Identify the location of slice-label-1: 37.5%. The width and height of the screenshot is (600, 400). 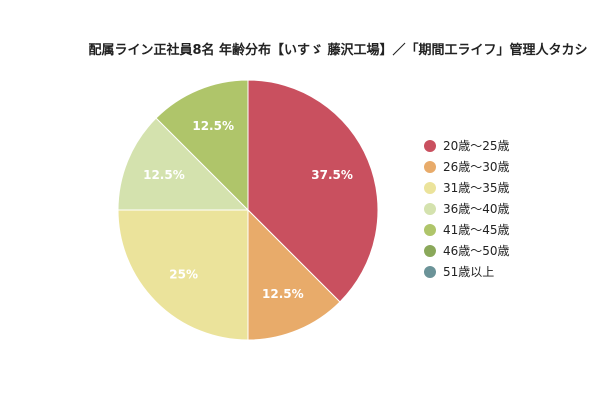
(332, 175).